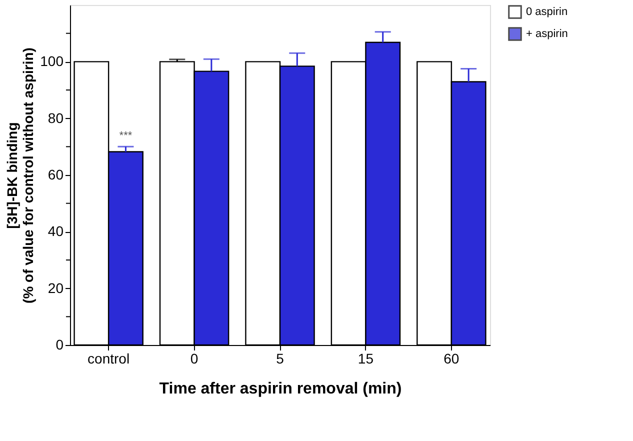  What do you see at coordinates (20, 176) in the screenshot?
I see `y-axis-title: [3H]-BK binding (% of value for control without aspirin)` at bounding box center [20, 176].